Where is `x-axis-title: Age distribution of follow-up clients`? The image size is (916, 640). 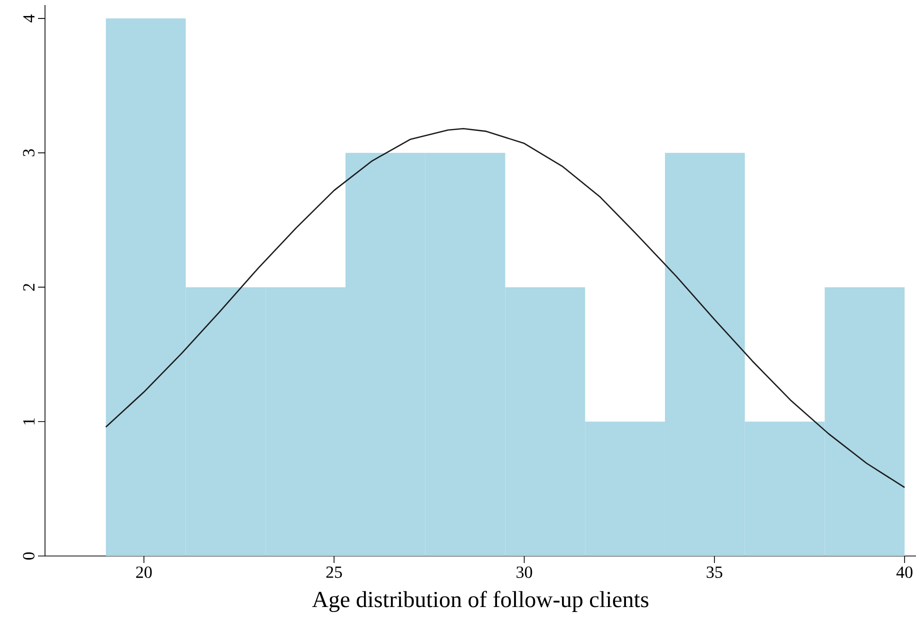 x-axis-title: Age distribution of follow-up clients is located at coordinates (480, 601).